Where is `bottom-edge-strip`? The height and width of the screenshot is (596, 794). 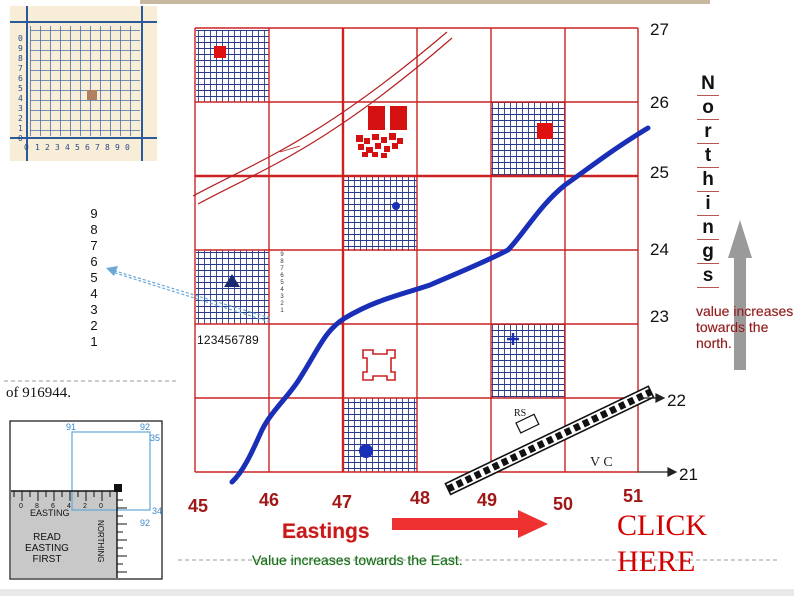
bottom-edge-strip is located at coordinates (397, 592).